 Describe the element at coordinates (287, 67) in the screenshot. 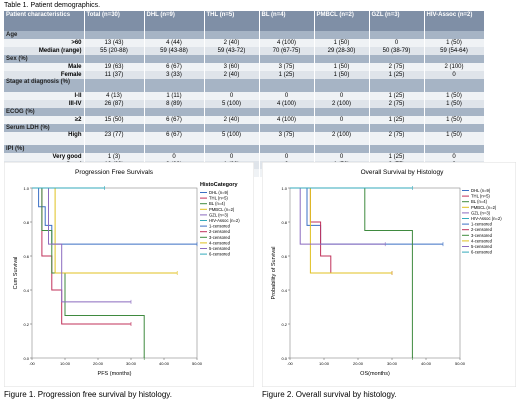

I see `table-cell: 3 (75)` at that location.